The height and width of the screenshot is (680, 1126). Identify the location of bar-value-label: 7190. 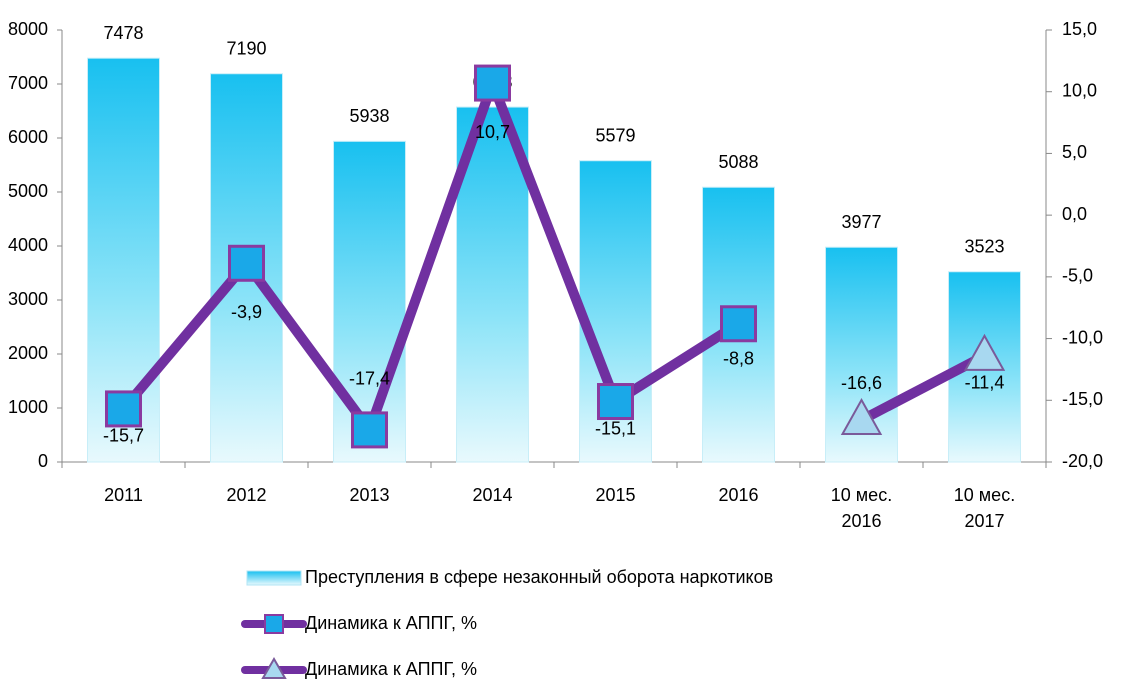
(246, 48).